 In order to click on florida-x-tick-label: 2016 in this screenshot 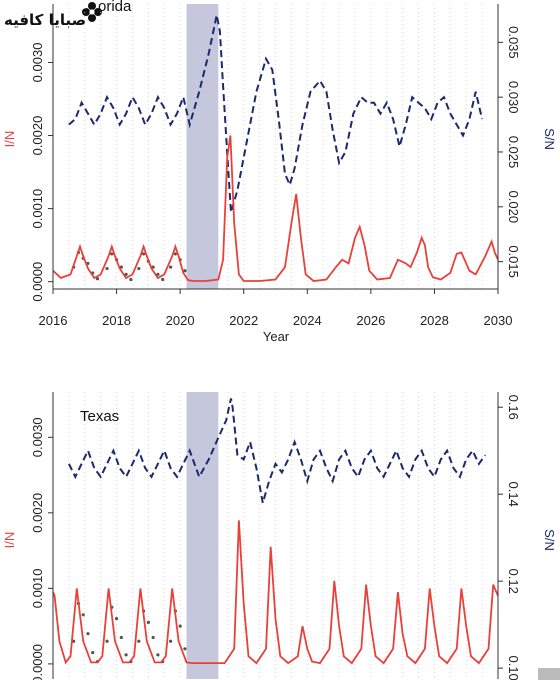, I will do `click(53, 320)`.